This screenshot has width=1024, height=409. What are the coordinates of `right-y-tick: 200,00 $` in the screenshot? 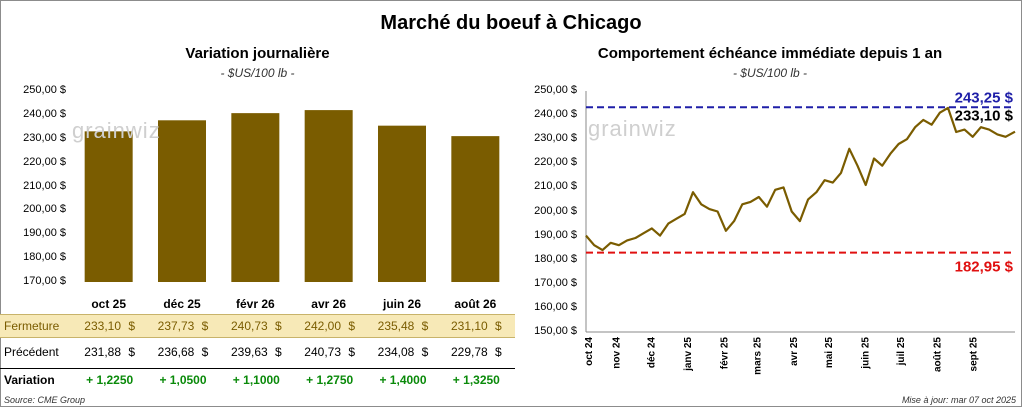 It's located at (555, 210).